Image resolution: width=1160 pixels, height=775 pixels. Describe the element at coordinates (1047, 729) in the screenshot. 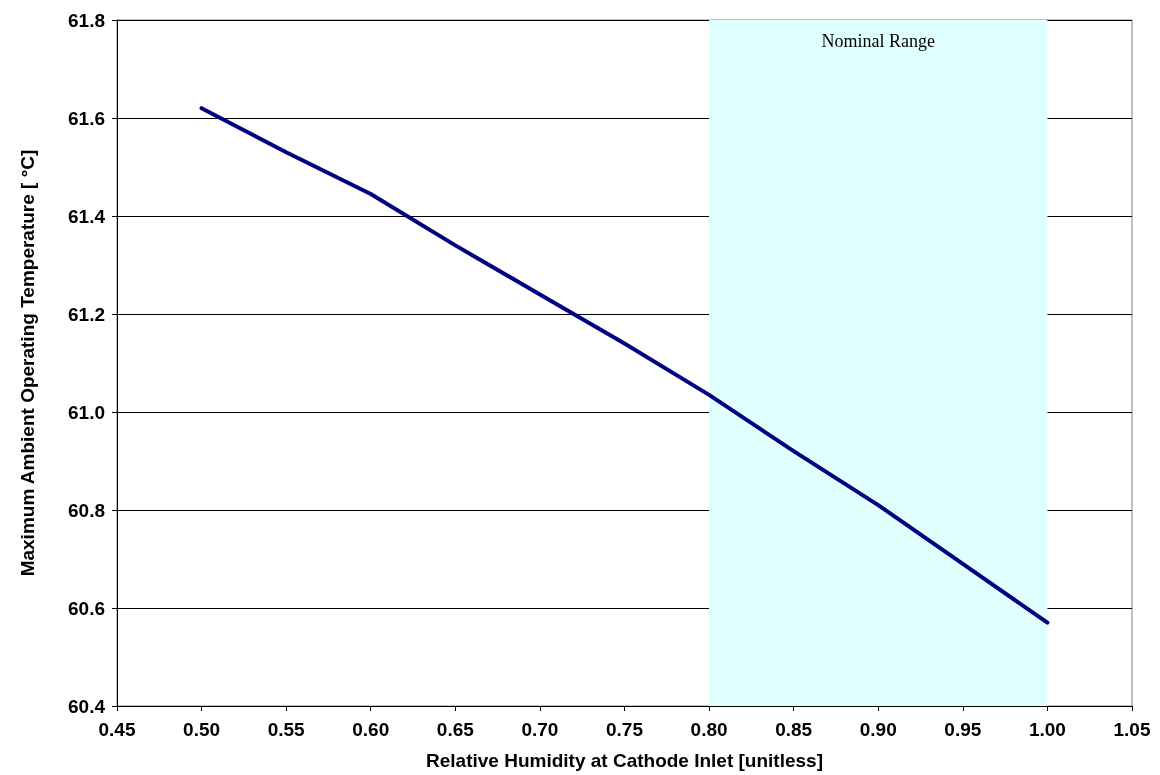

I see `x-tick-label: 1.00` at that location.